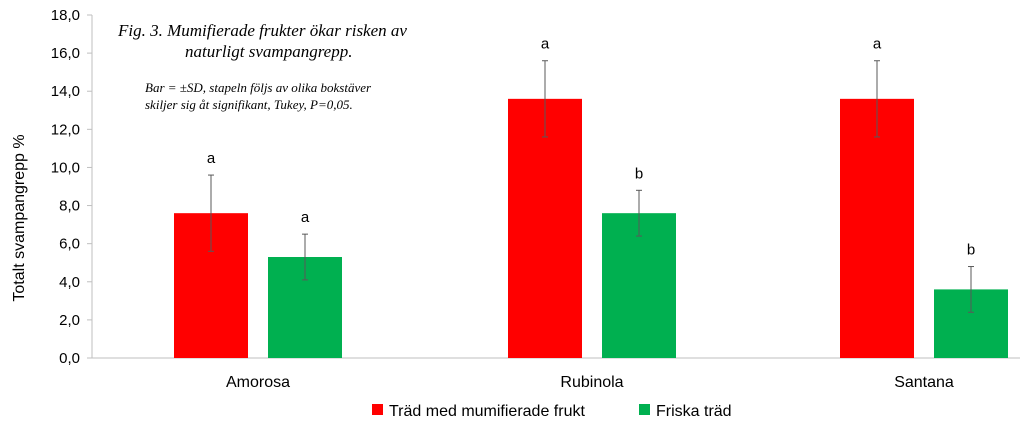  What do you see at coordinates (694, 411) in the screenshot?
I see `legend-label-healthy: Friska träd` at bounding box center [694, 411].